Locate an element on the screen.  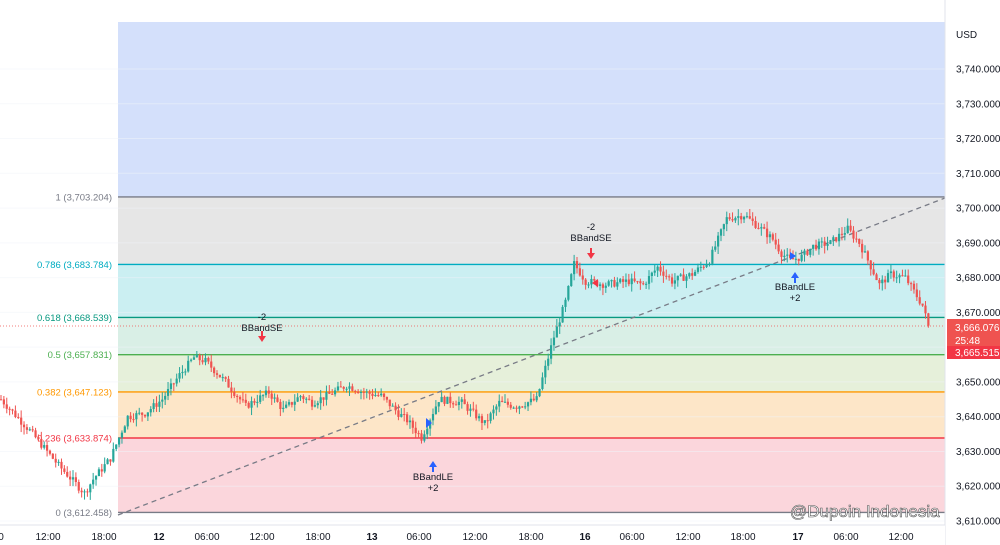
time-tick: 0 is located at coordinates (2, 537).